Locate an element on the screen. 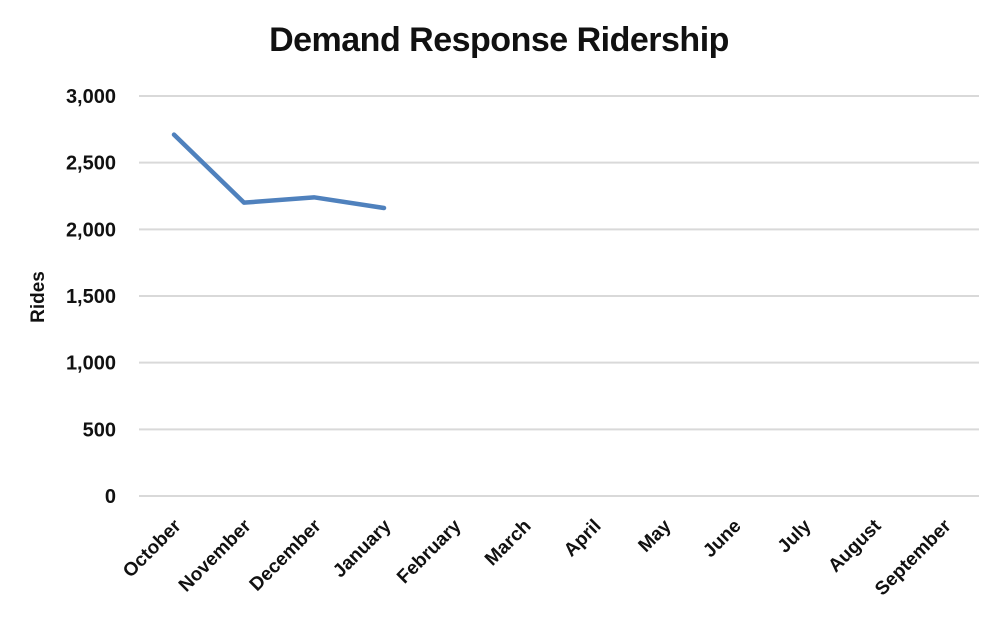 This screenshot has height=618, width=998. y-tick-label: 1,500 is located at coordinates (91, 297).